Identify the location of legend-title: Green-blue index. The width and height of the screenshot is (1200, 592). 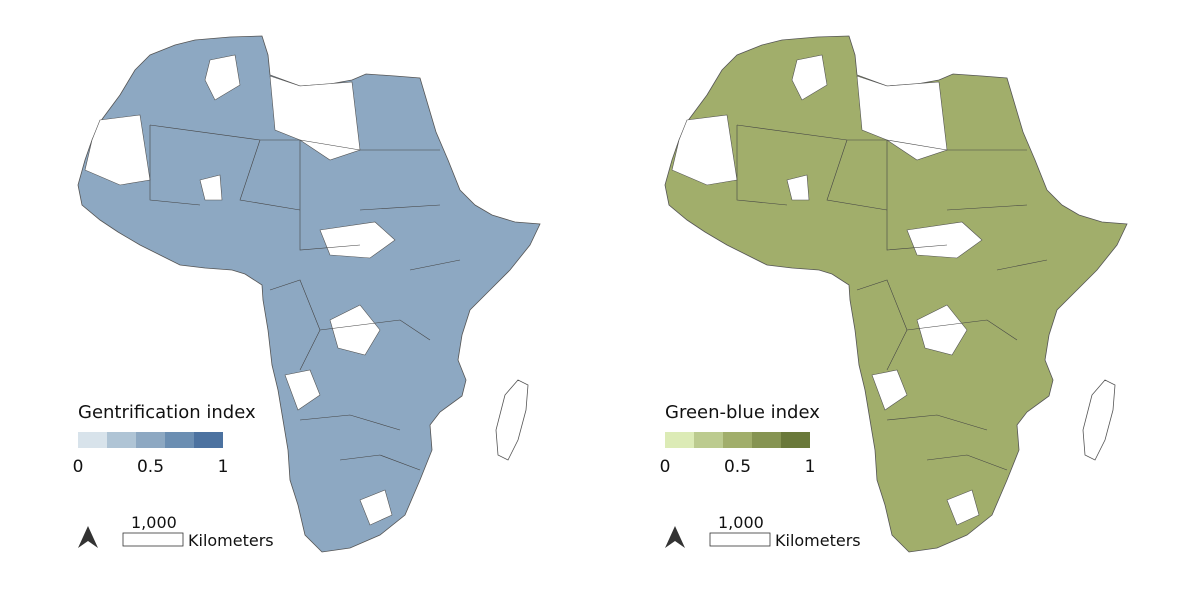
(742, 412).